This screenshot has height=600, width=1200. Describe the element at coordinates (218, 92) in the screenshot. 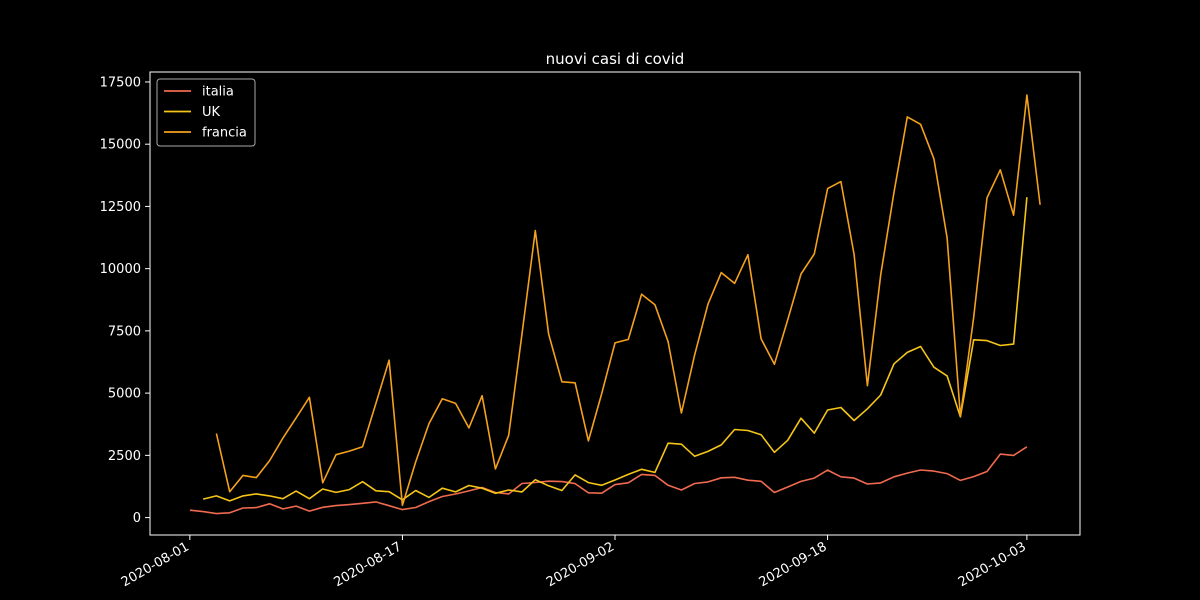

I see `legend-label: italia` at that location.